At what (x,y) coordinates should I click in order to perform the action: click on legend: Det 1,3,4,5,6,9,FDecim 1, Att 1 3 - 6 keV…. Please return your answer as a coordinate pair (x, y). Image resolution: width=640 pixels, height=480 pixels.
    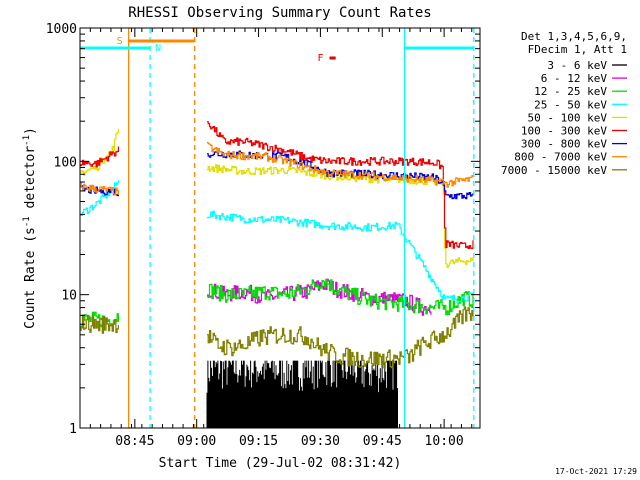
    Looking at the image, I should click on (564, 103).